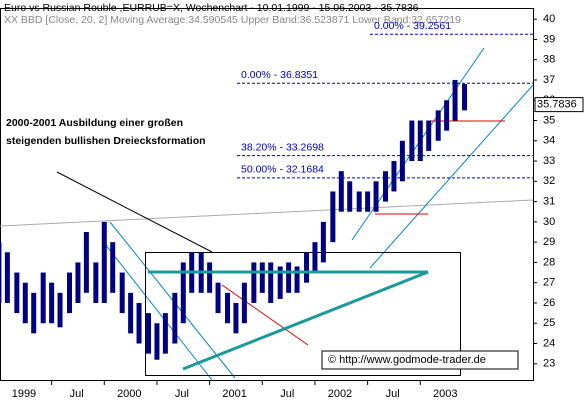  Describe the element at coordinates (549, 202) in the screenshot. I see `y-tick-label: 31` at that location.